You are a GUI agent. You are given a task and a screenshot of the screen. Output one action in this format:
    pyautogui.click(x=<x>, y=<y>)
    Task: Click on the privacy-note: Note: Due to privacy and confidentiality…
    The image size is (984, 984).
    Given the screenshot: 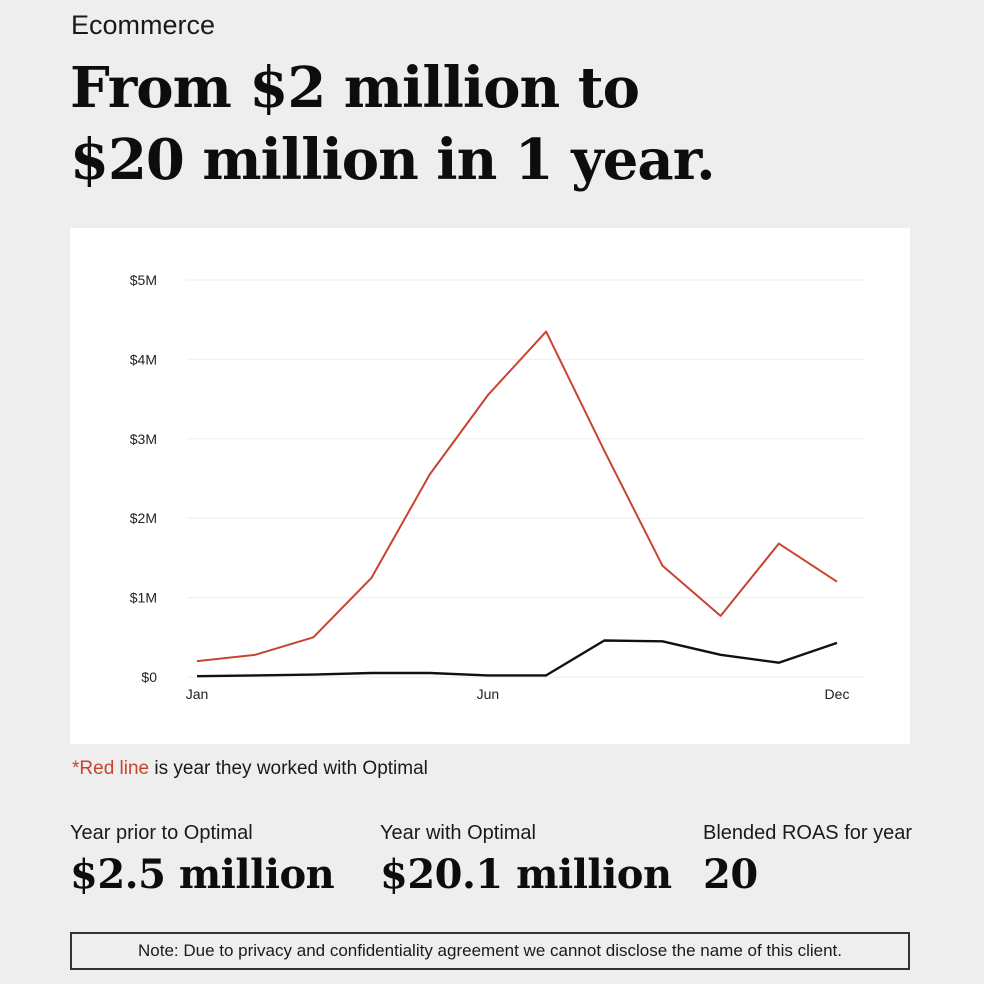 What is the action you would take?
    pyautogui.click(x=490, y=951)
    